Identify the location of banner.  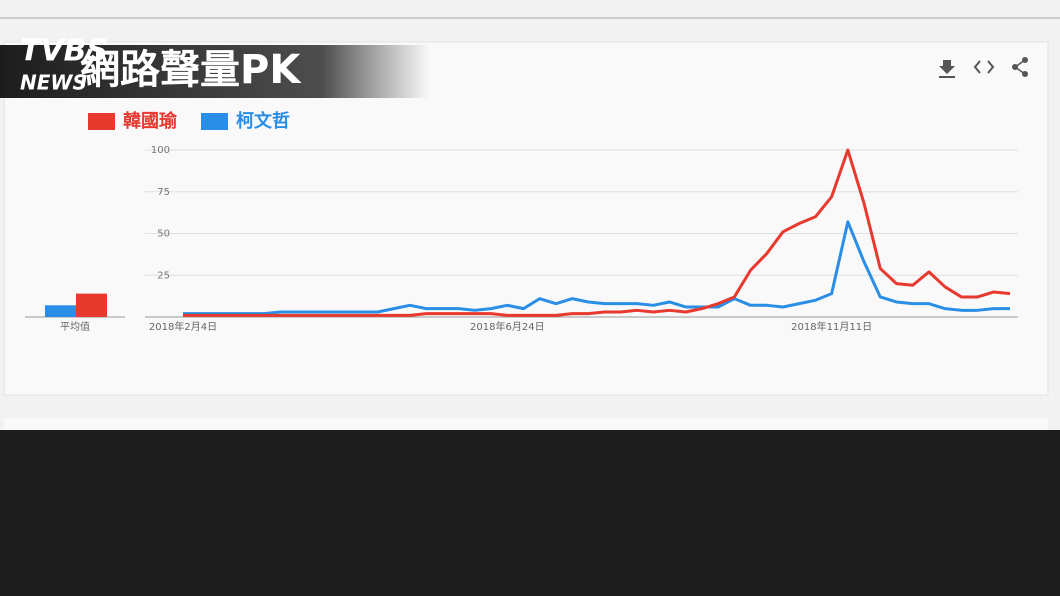
(215, 71).